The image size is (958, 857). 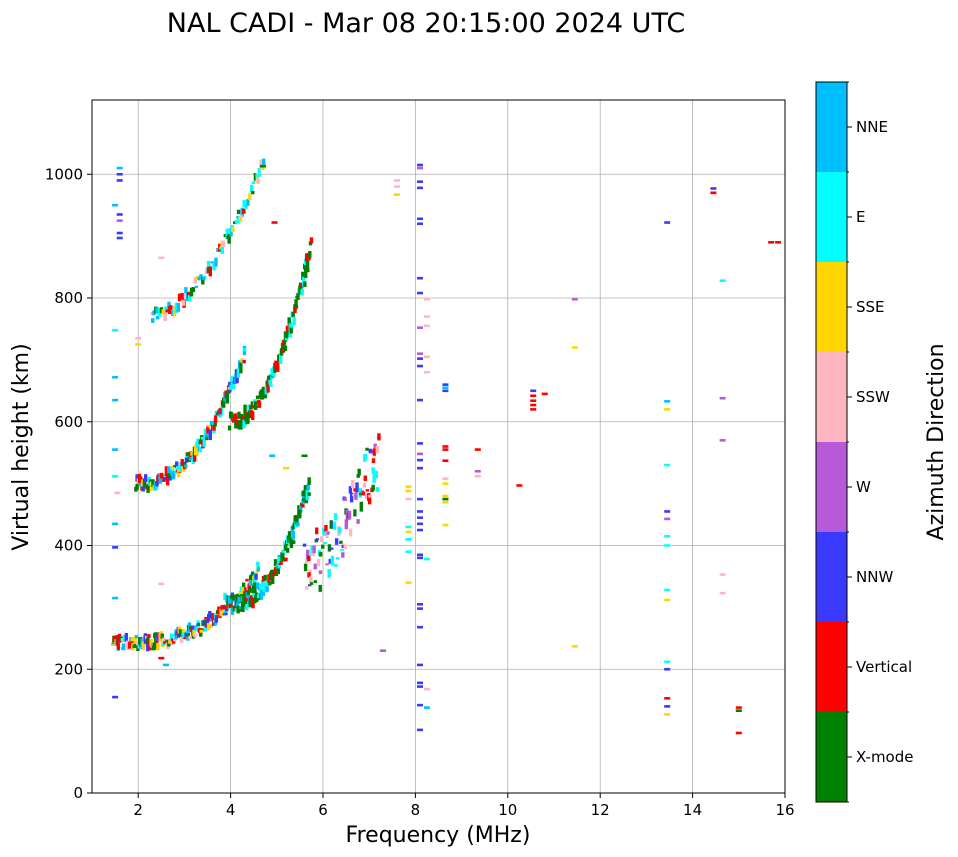 What do you see at coordinates (231, 810) in the screenshot?
I see `x-tick-label: 4` at bounding box center [231, 810].